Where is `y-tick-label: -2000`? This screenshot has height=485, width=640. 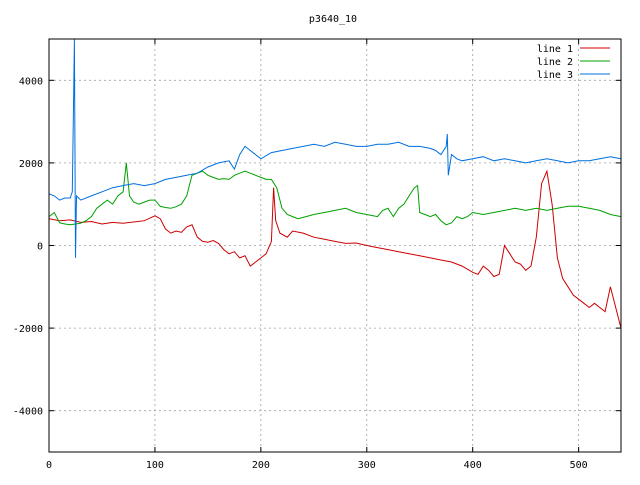 y-tick-label: -2000 is located at coordinates (28, 329).